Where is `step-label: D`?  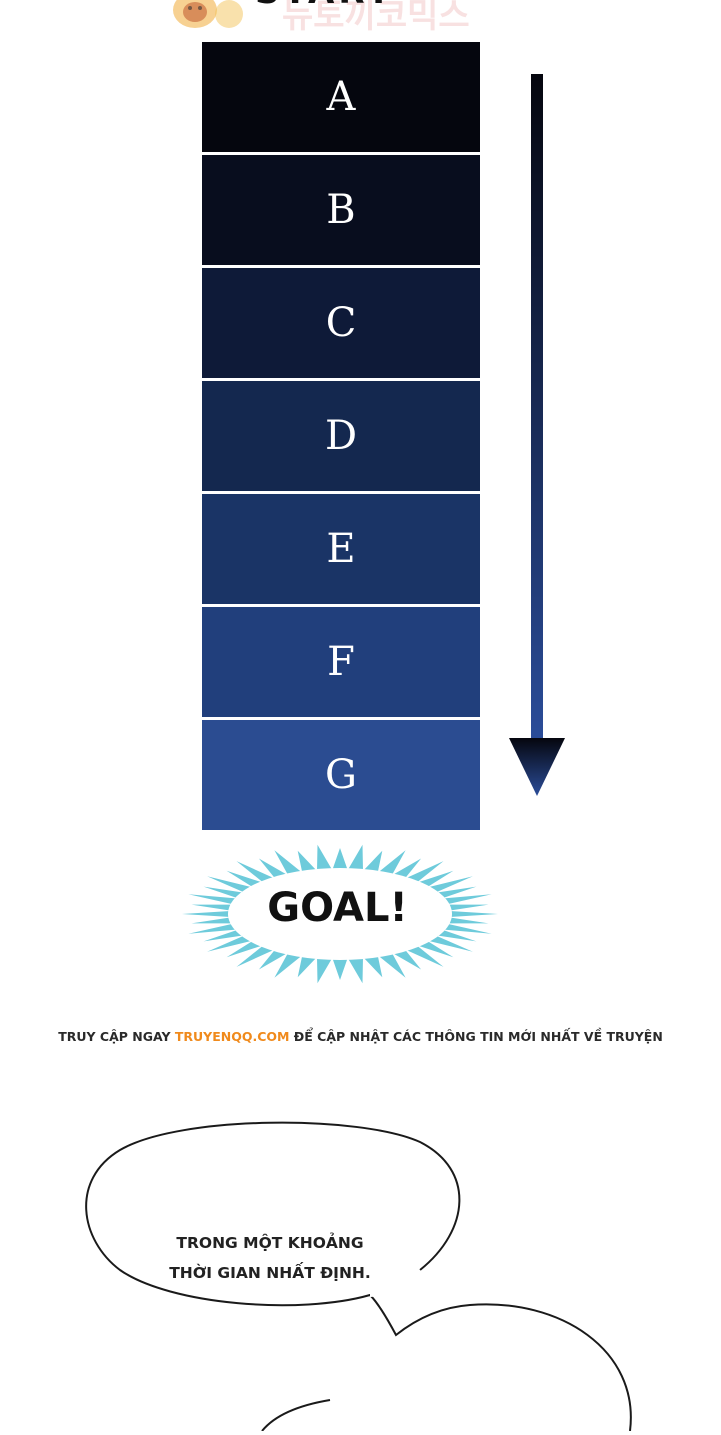
step-label: D is located at coordinates (341, 436).